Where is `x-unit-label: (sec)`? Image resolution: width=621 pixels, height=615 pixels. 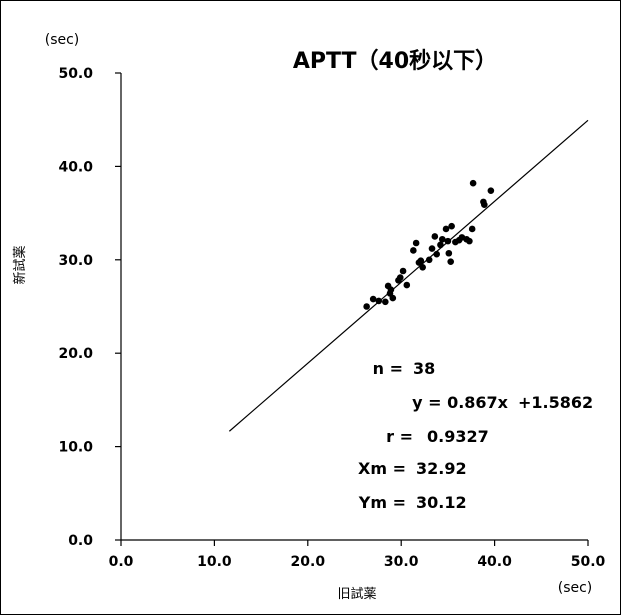 x-unit-label: (sec) is located at coordinates (575, 588).